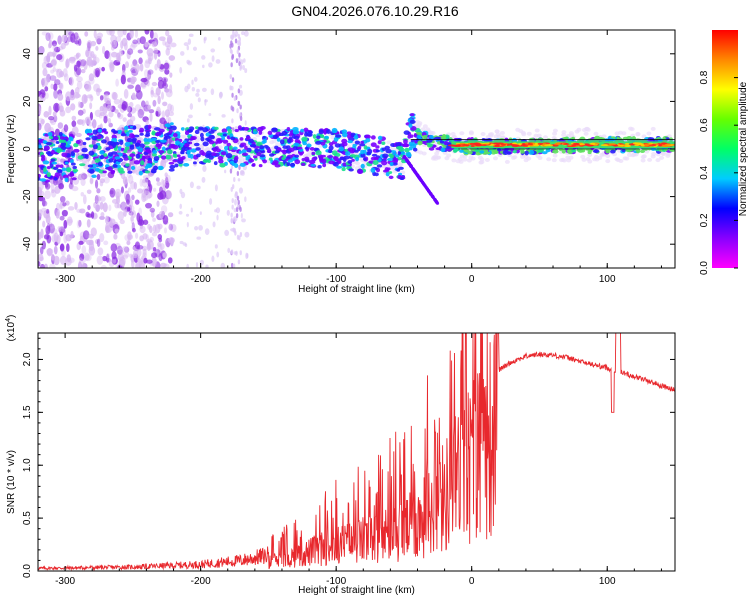 The width and height of the screenshot is (750, 600). What do you see at coordinates (704, 172) in the screenshot?
I see `colorbar-tick-label: 0.4` at bounding box center [704, 172].